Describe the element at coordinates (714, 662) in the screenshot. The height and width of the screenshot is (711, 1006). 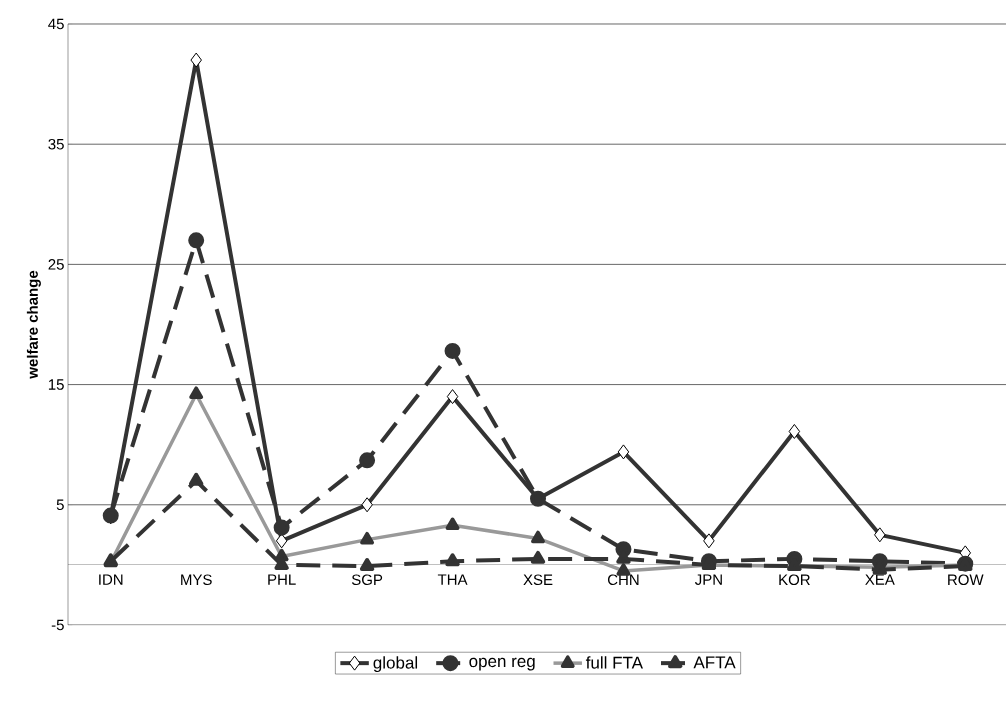
I see `legend-label: AFTA` at that location.